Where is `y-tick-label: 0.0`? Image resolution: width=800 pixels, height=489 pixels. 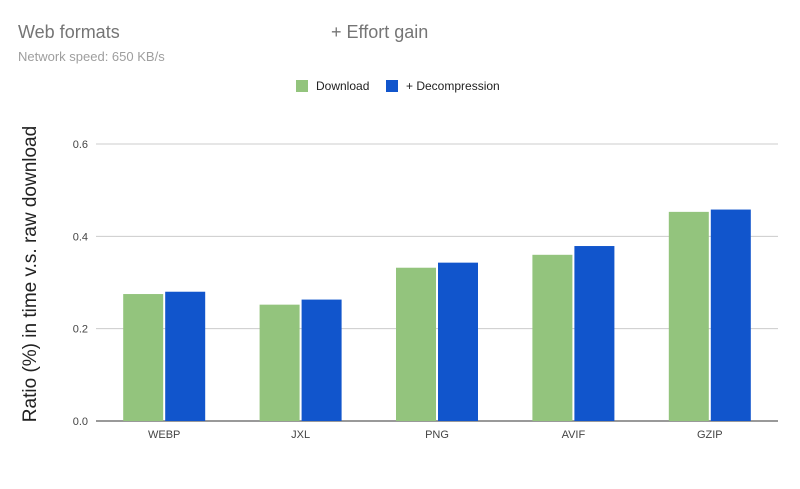
y-tick-label: 0.0 is located at coordinates (80, 422).